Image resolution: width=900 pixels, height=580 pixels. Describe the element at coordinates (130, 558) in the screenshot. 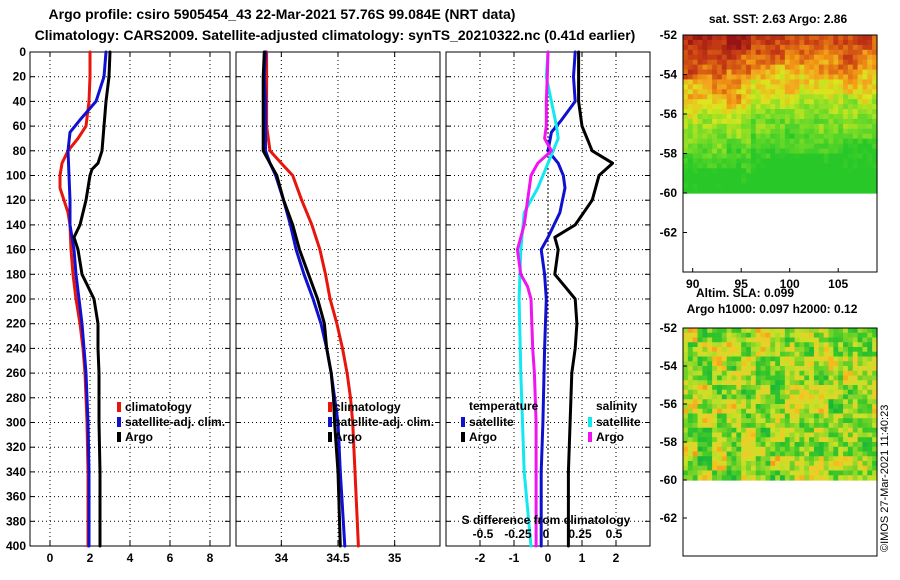

I see `xtick-label: 4` at that location.